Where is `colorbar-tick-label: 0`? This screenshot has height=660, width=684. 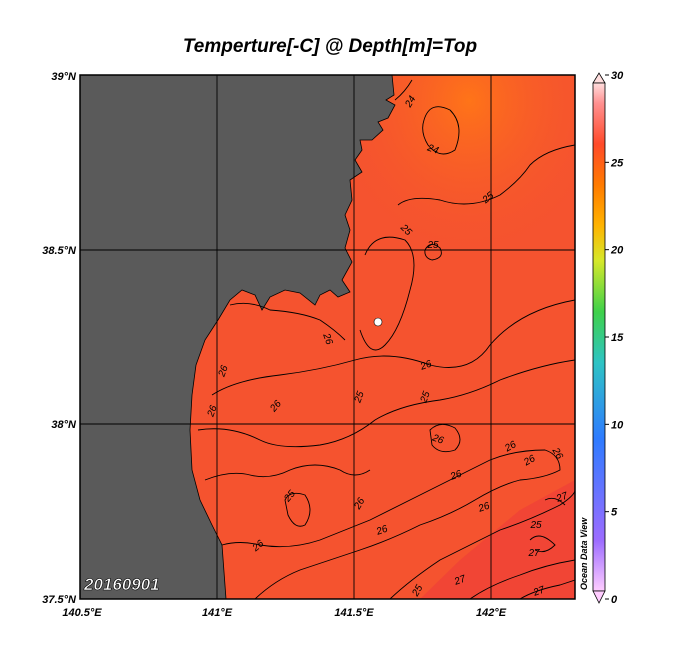
colorbar-tick-label: 0 is located at coordinates (614, 600).